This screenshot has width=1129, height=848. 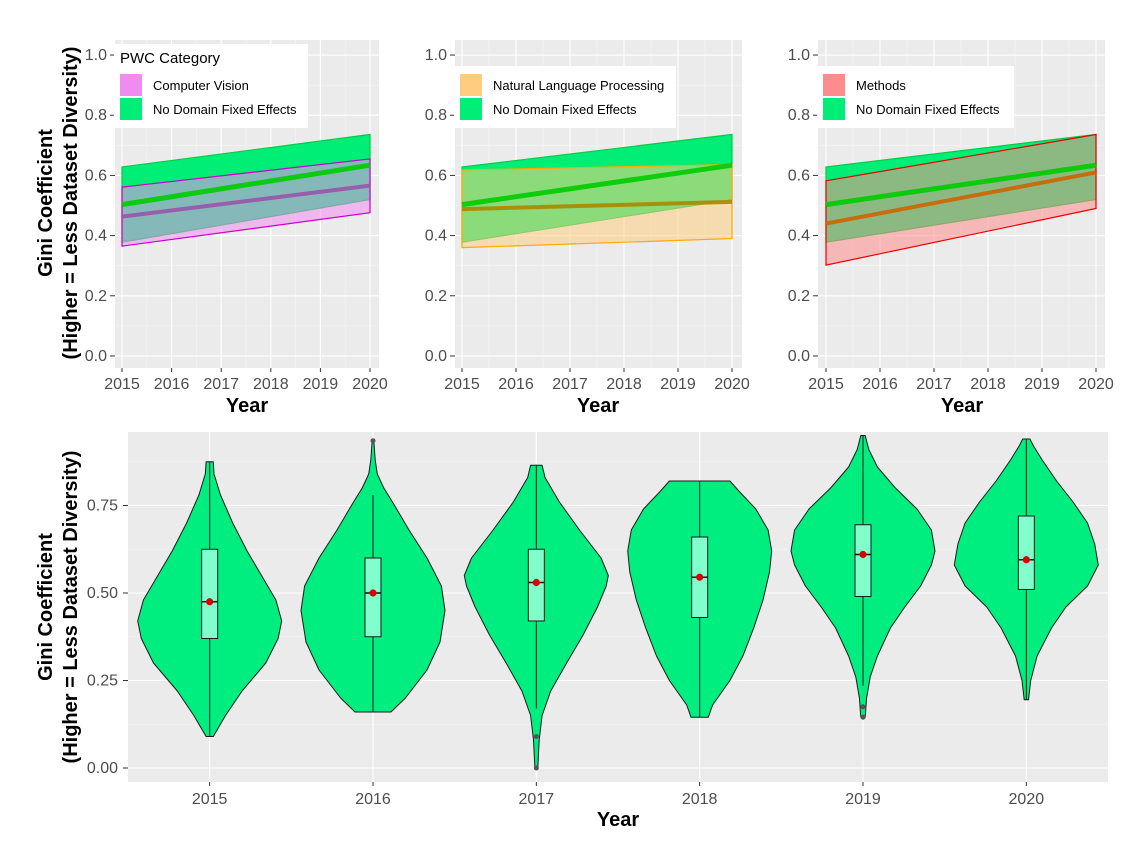 I want to click on x-axis-title-cv: Year, so click(x=247, y=406).